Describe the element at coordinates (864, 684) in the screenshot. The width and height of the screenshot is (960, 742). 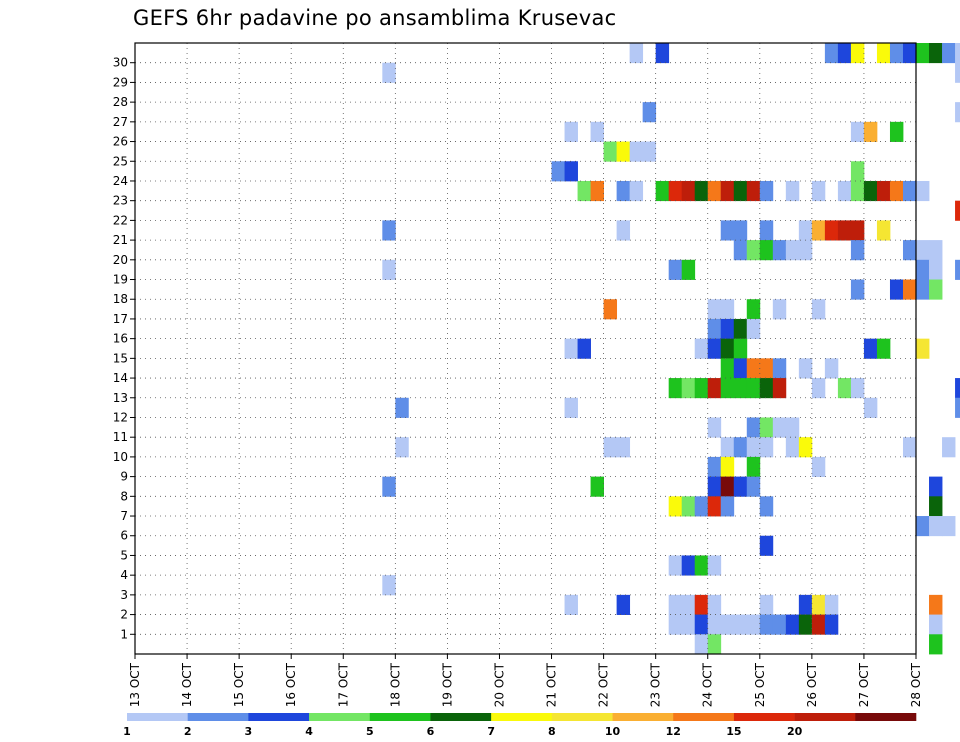
I see `x-tick-label: 27 OCT` at that location.